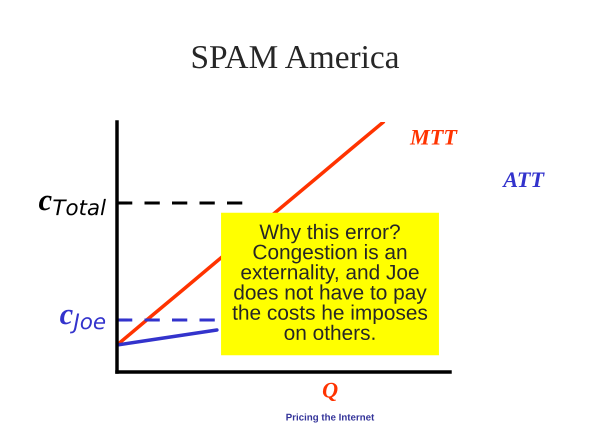 This screenshot has height=444, width=590. What do you see at coordinates (523, 179) in the screenshot?
I see `text: ATT` at bounding box center [523, 179].